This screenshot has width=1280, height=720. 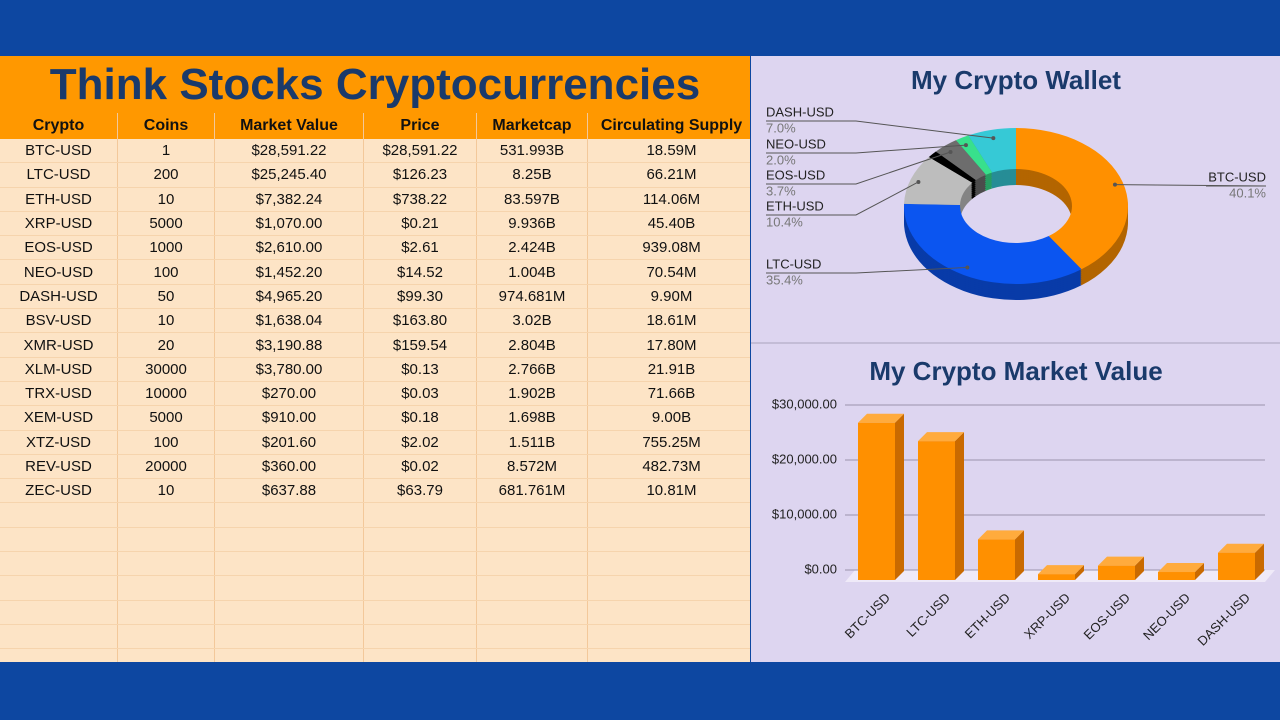 What do you see at coordinates (166, 297) in the screenshot?
I see `cell: 50` at bounding box center [166, 297].